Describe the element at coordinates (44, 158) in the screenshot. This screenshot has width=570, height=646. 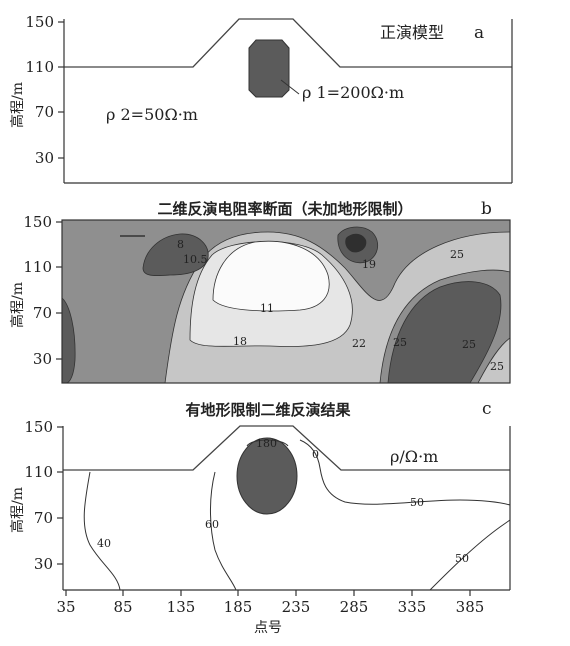
I see `panel-a-ytick-label: 30` at that location.